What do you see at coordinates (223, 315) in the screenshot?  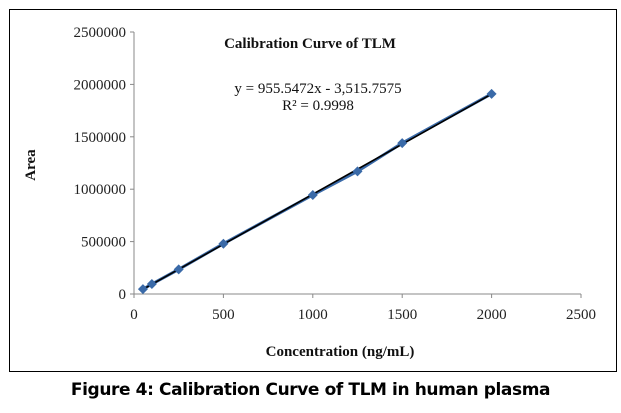 I see `x-tick-label: 500` at bounding box center [223, 315].